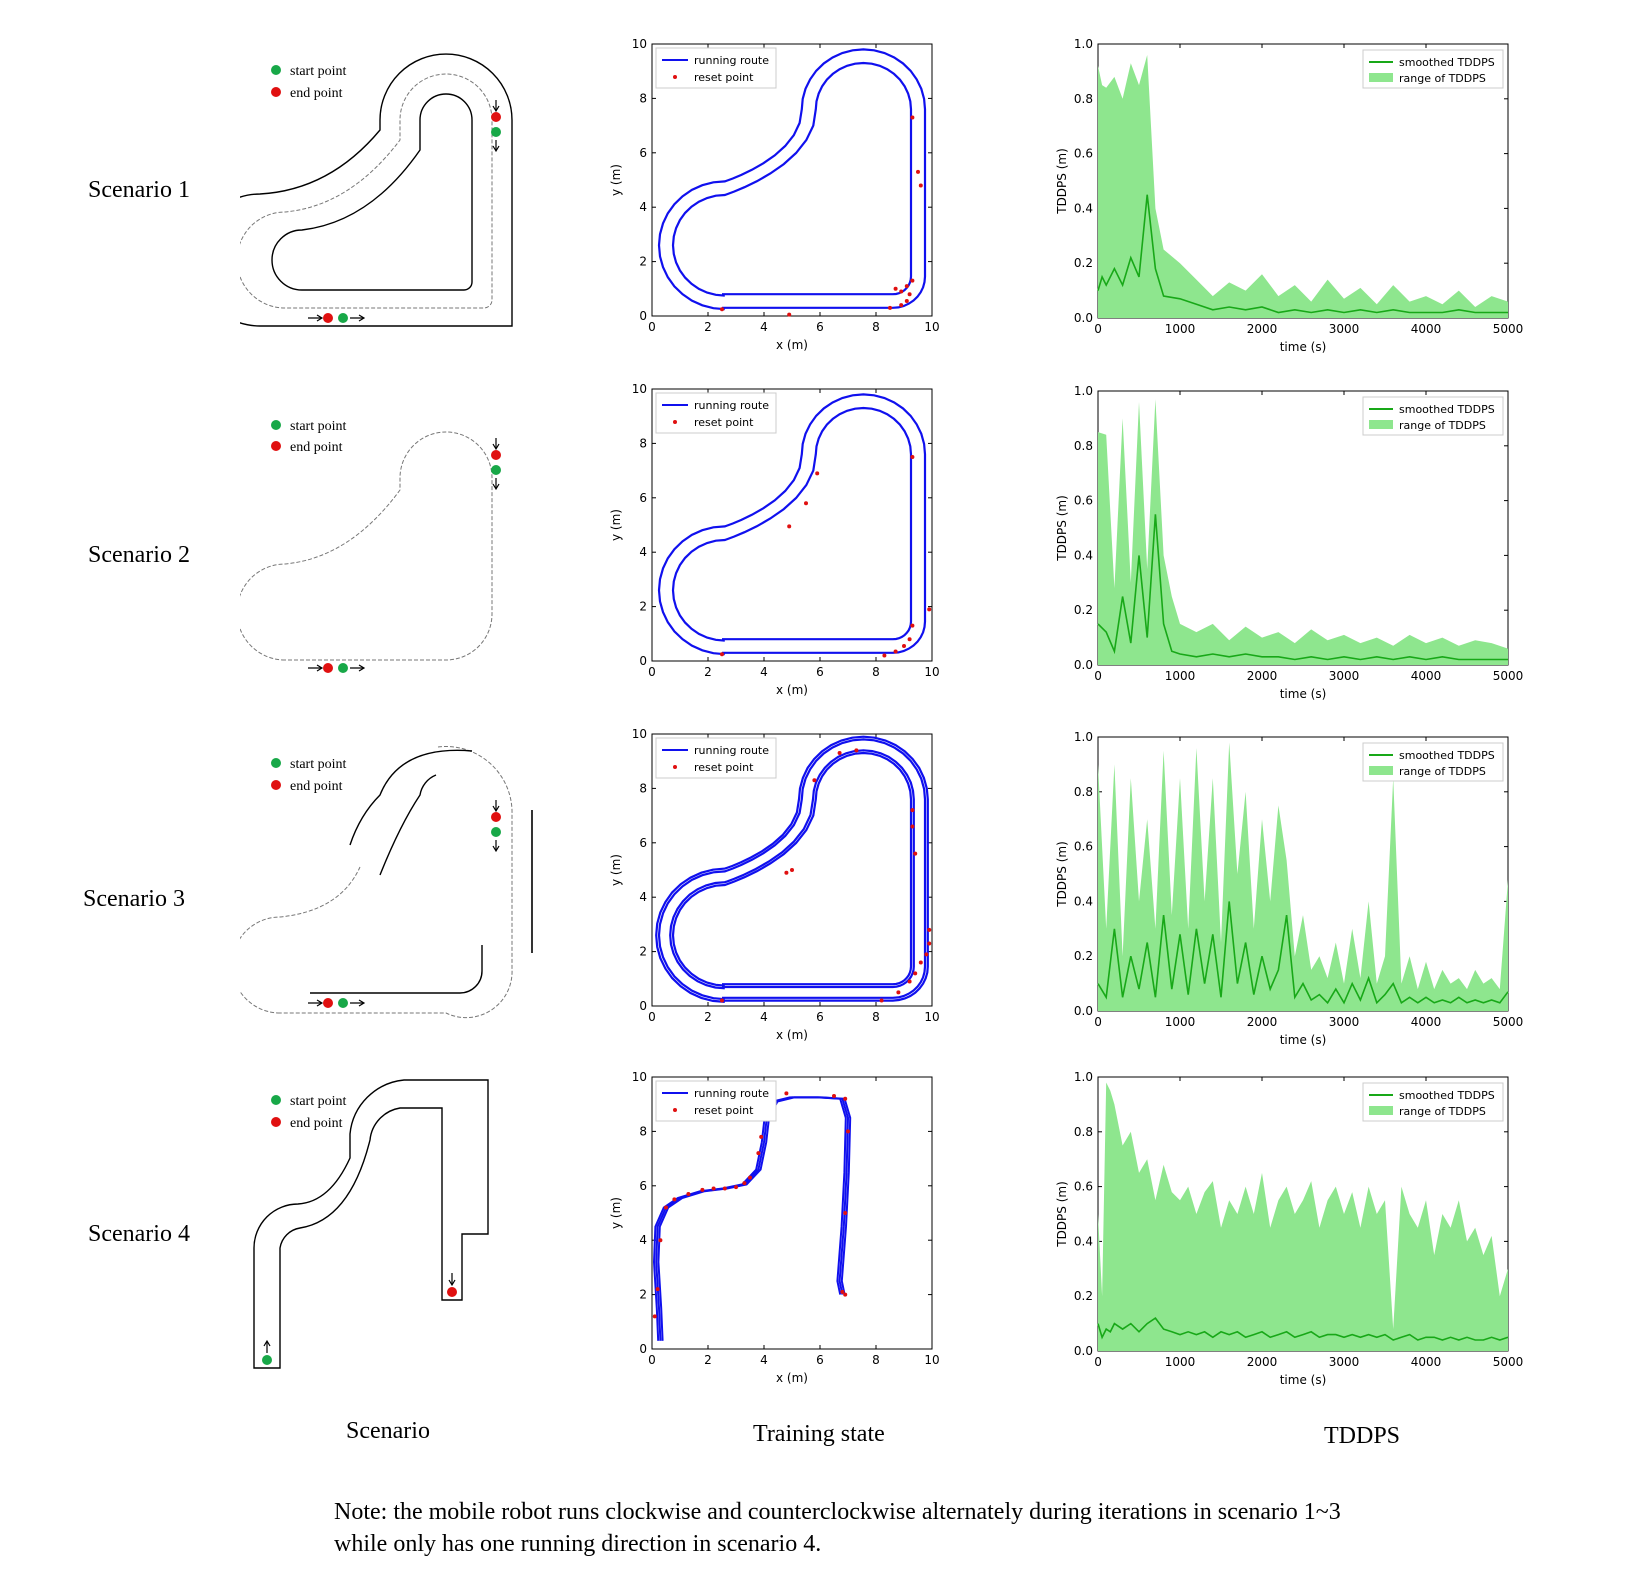 Image resolution: width=1647 pixels, height=1571 pixels. What do you see at coordinates (931, 327) in the screenshot?
I see `x-tick-label: 10` at bounding box center [931, 327].